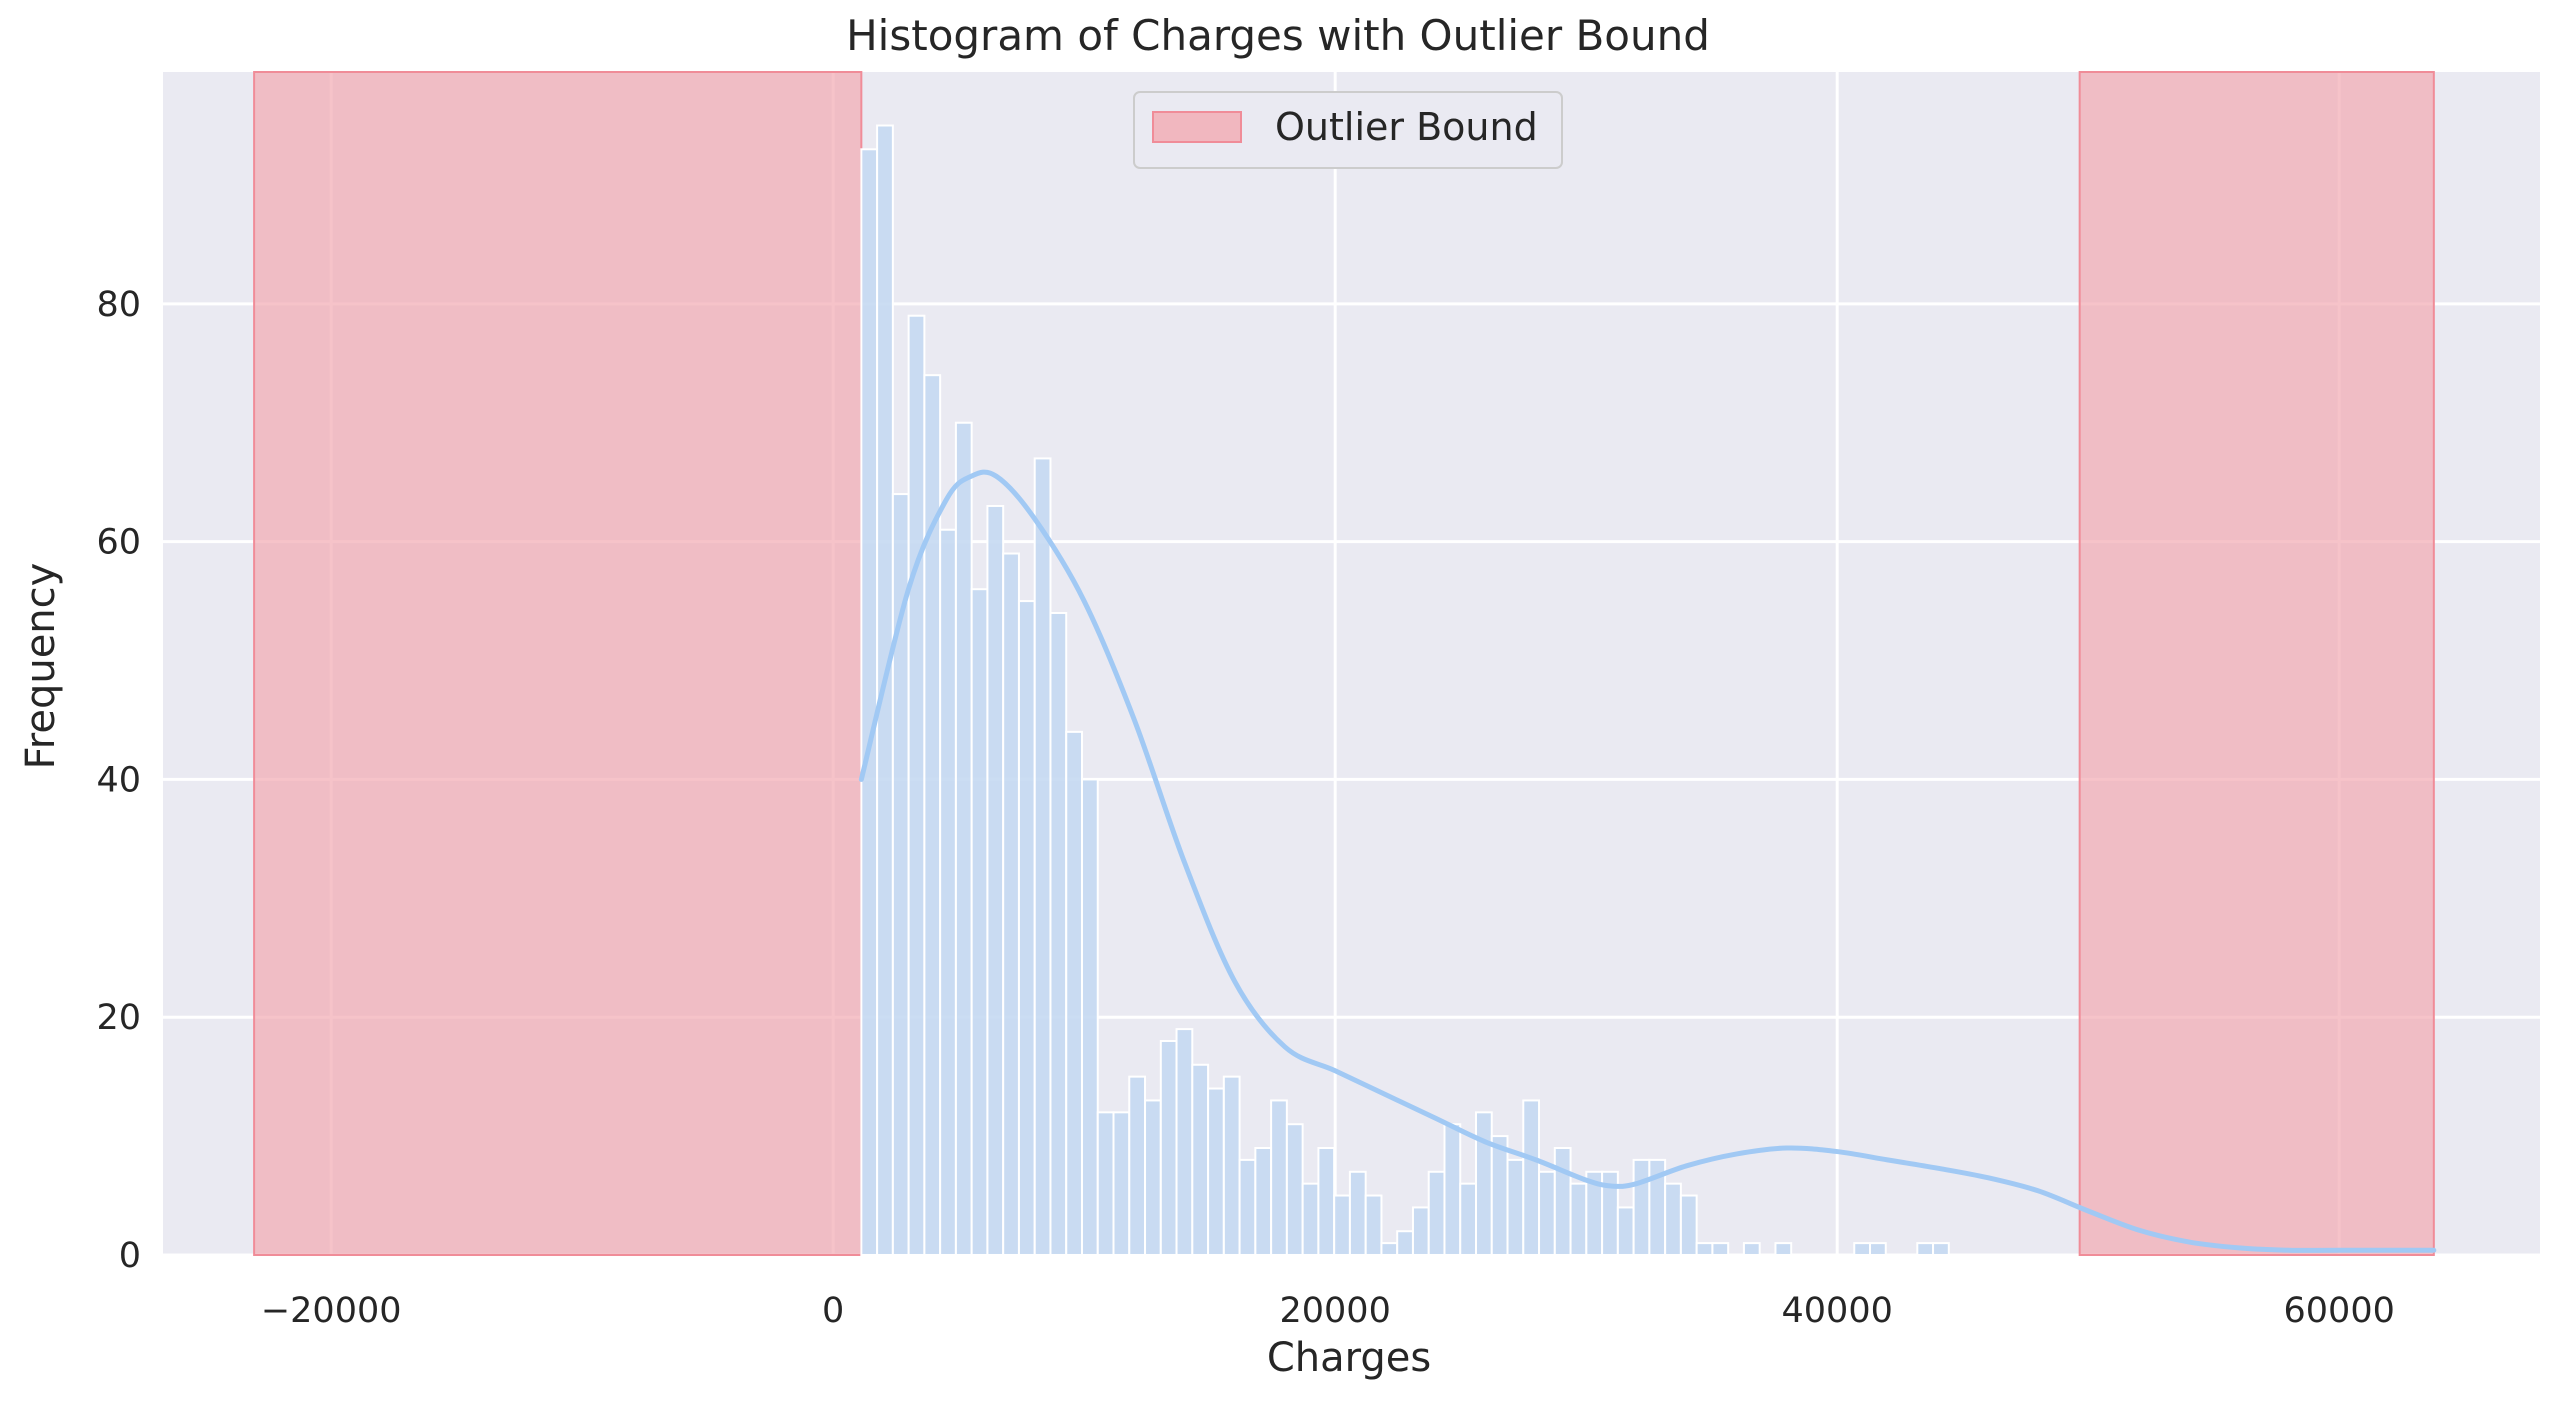  What do you see at coordinates (41, 666) in the screenshot?
I see `y-axis-label: Frequency` at bounding box center [41, 666].